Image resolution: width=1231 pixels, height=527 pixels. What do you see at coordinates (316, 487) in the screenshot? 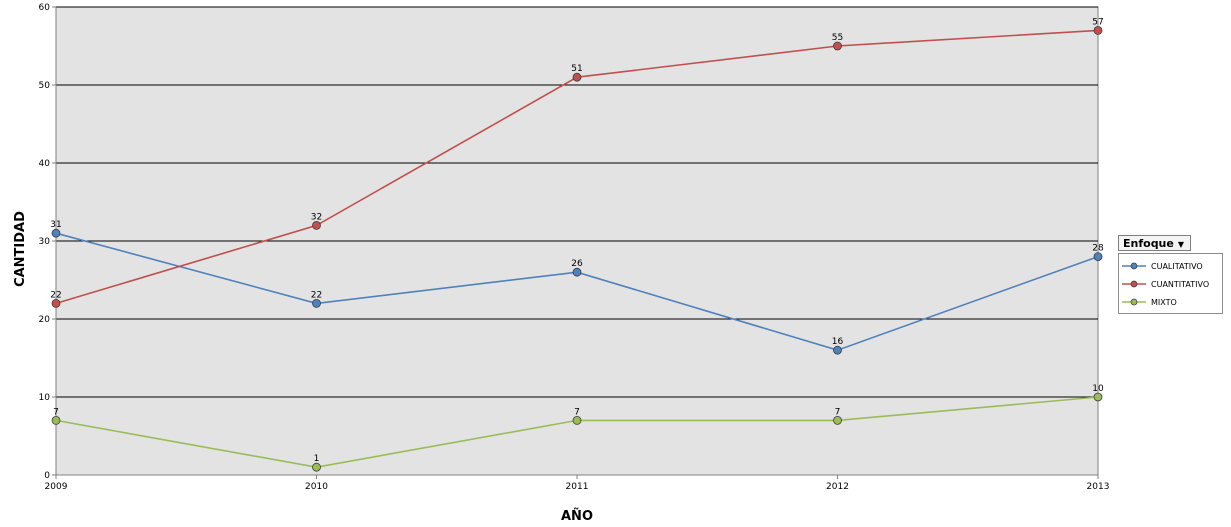
I see `x-tick-label: 2010` at bounding box center [316, 487].